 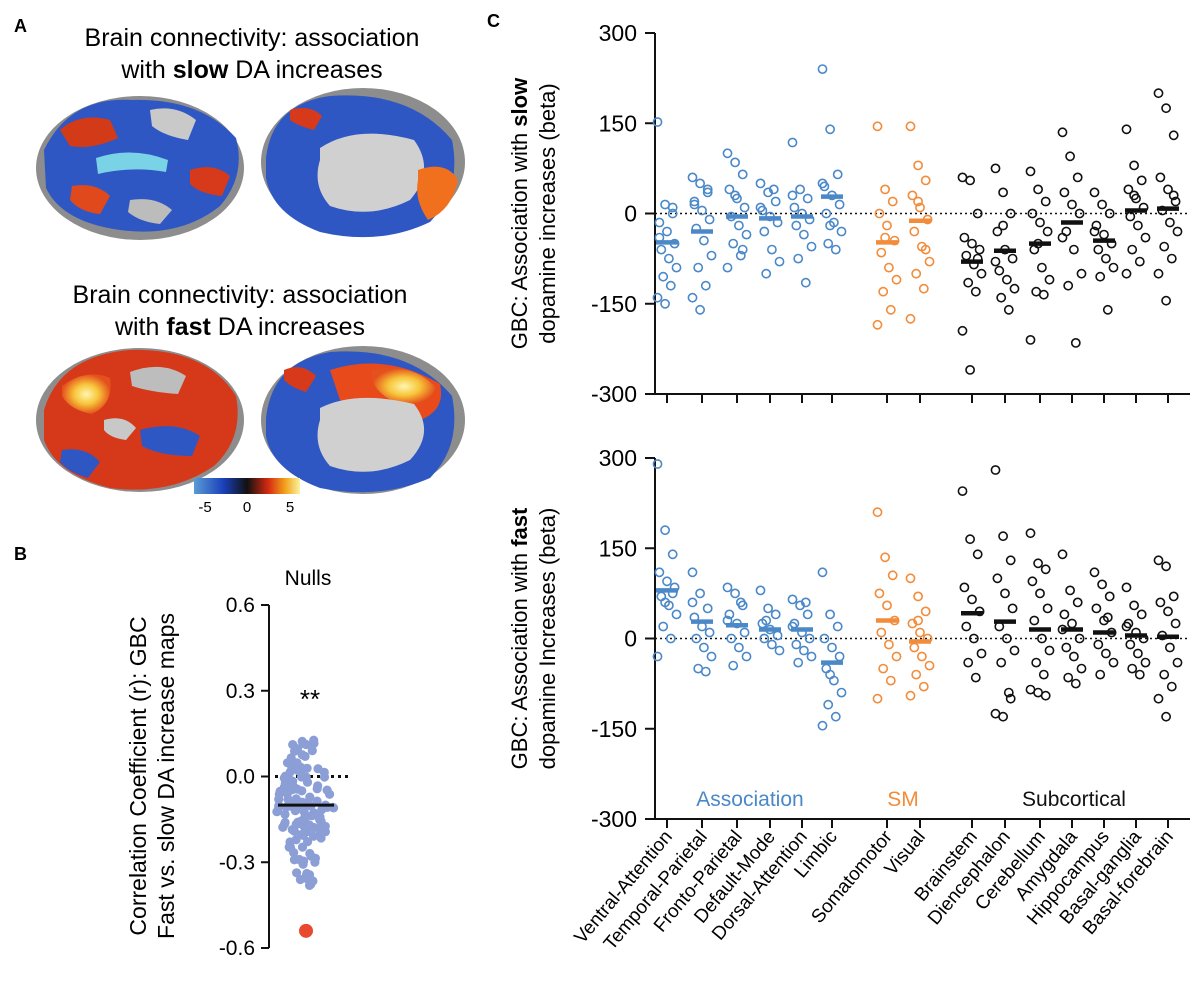 I want to click on nulls-y-axis-label-line2: Fast vs. slow DA increase maps, so click(x=166, y=776).